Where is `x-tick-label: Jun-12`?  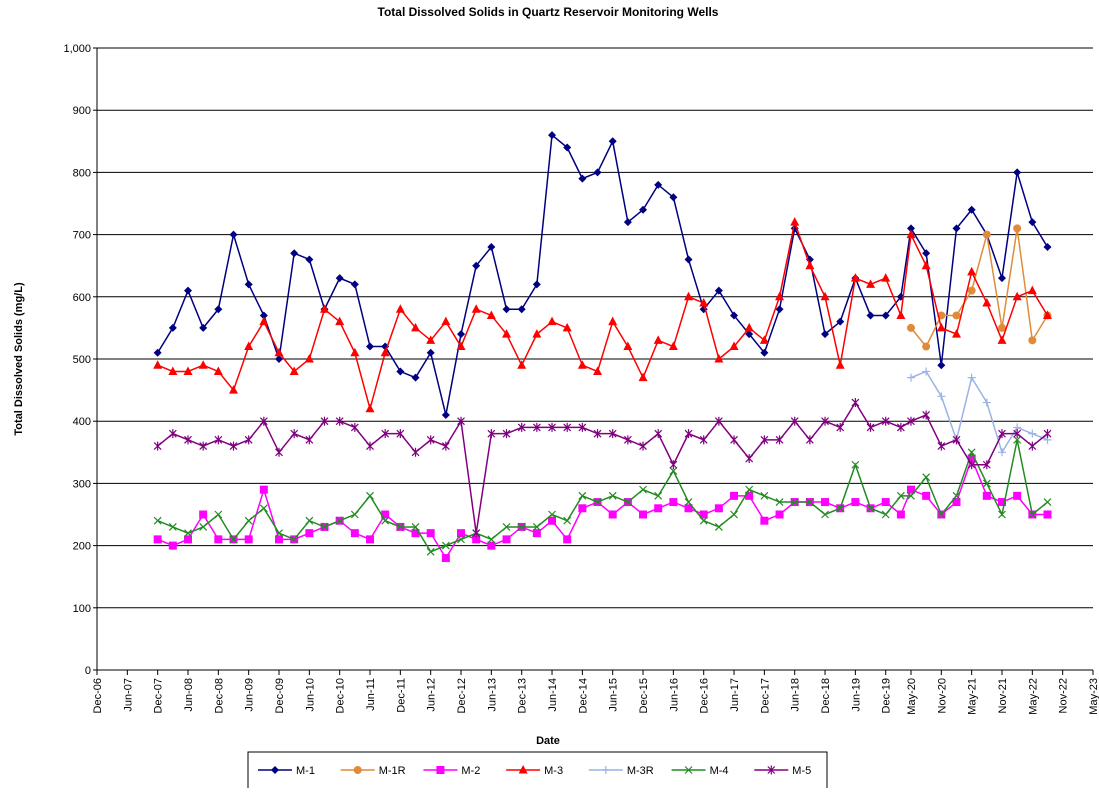 x-tick-label: Jun-12 is located at coordinates (432, 695).